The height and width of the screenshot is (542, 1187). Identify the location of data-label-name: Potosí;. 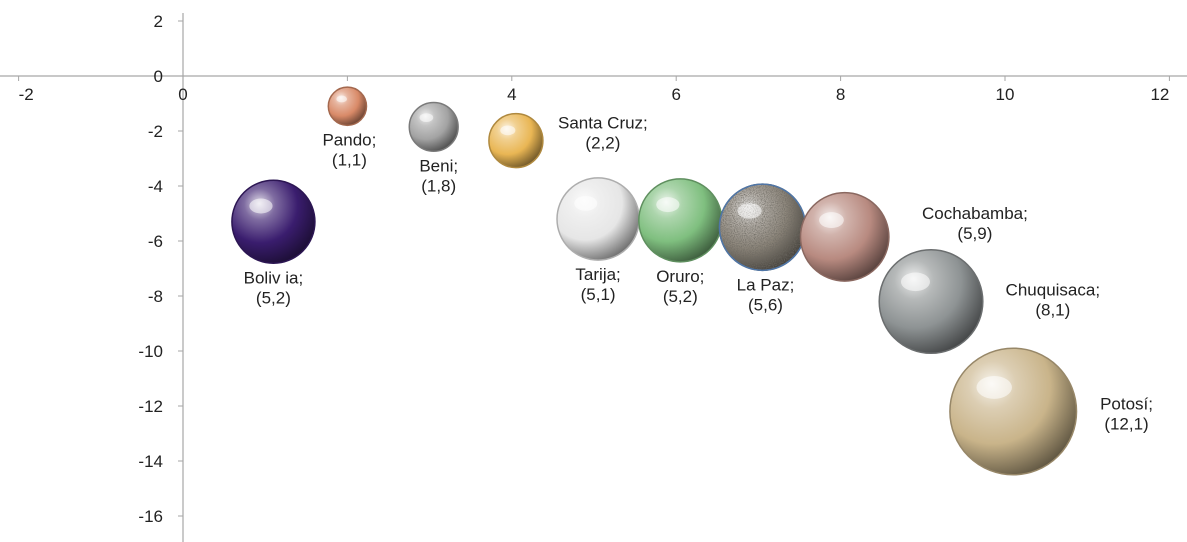
(1126, 404).